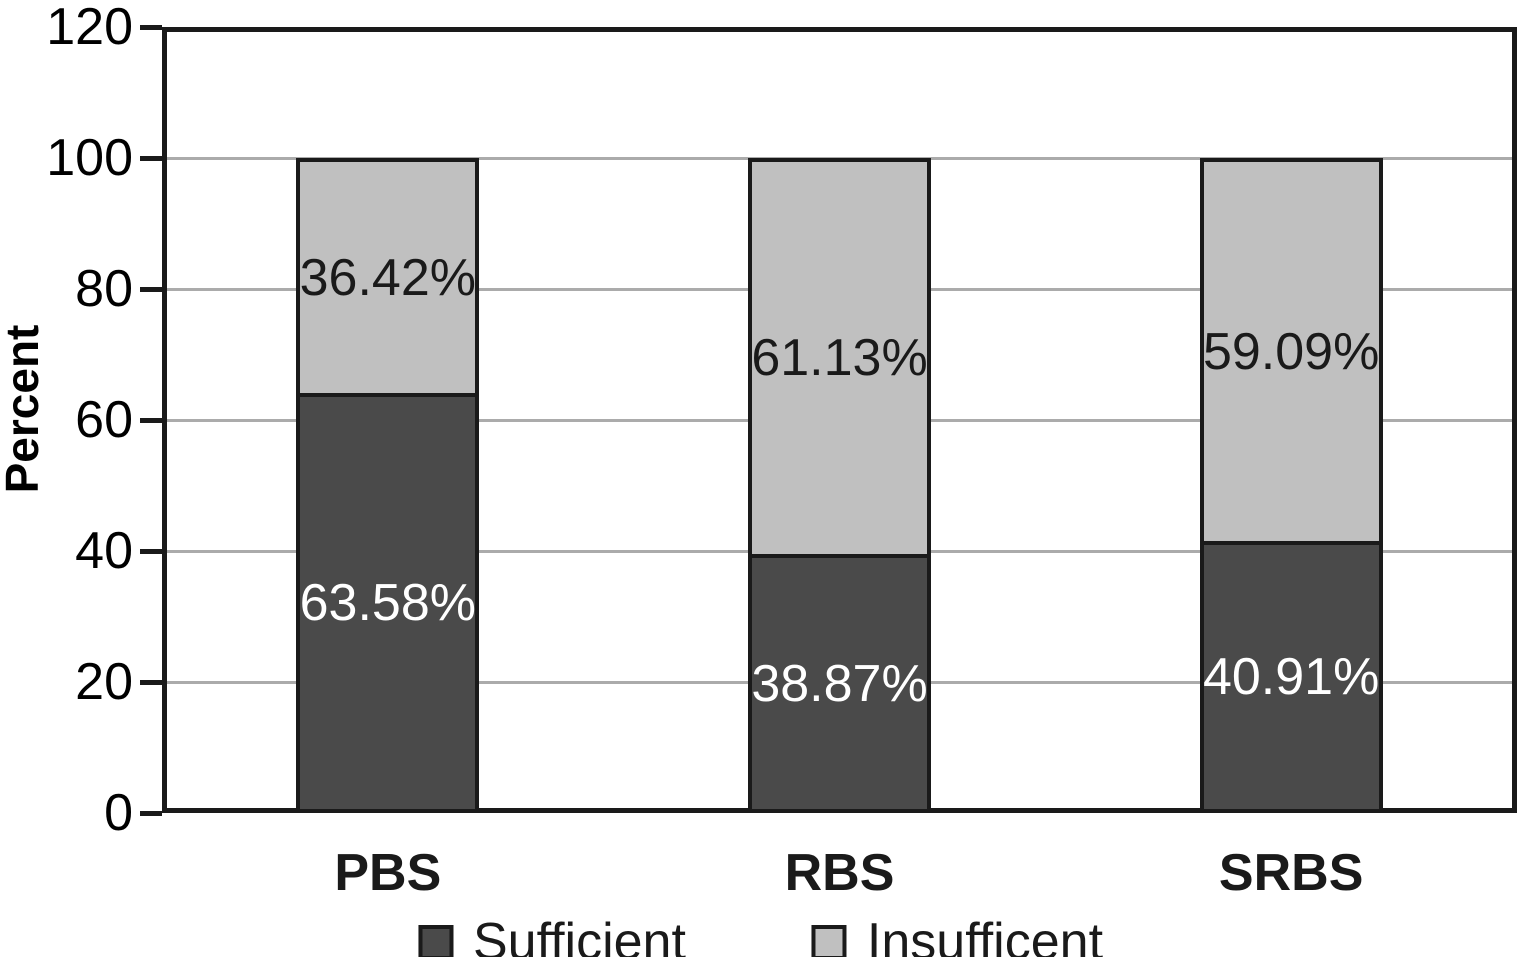  Describe the element at coordinates (89, 28) in the screenshot. I see `y-tick-label-120: 120` at that location.